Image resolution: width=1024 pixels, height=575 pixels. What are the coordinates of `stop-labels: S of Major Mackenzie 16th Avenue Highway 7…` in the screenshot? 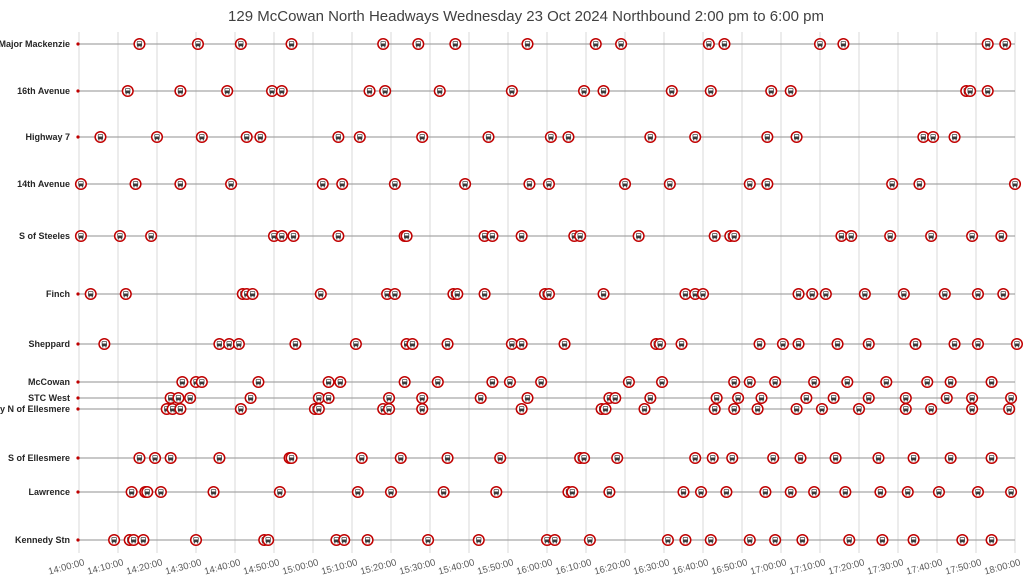 It's located at (35, 292).